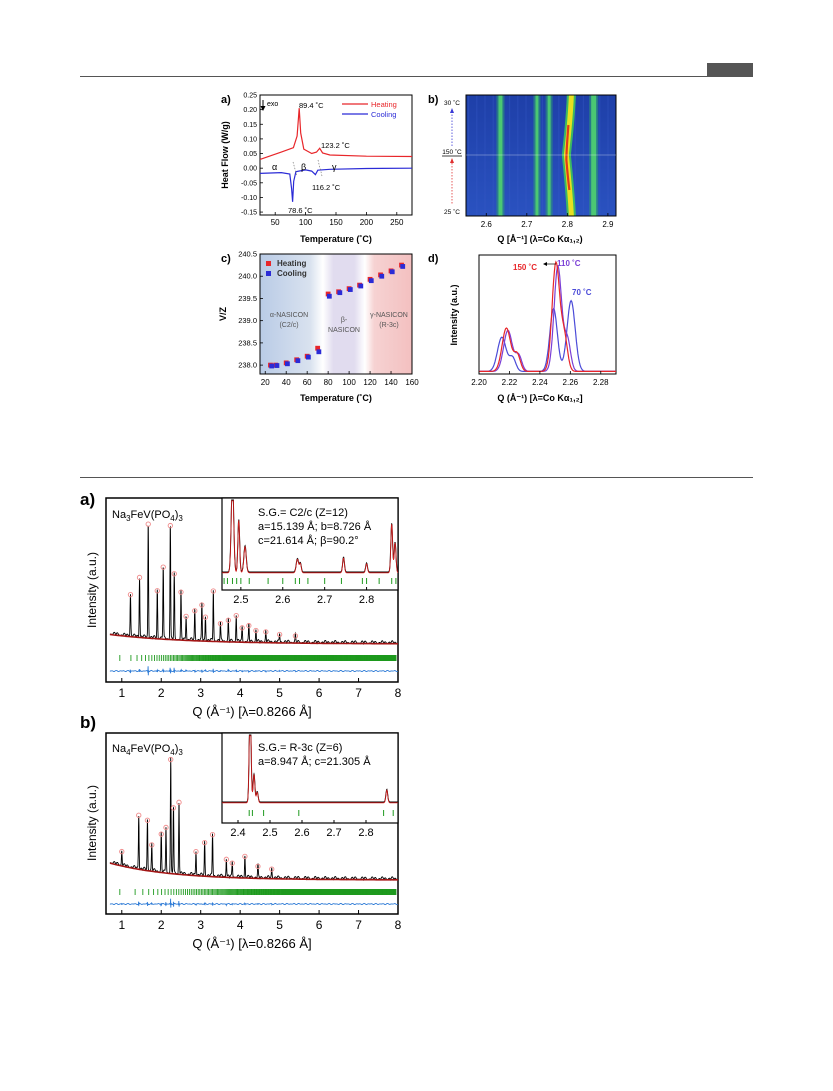 The image size is (833, 1091). I want to click on rietveld-b-ylabel: Intensity (a.u.), so click(92, 823).